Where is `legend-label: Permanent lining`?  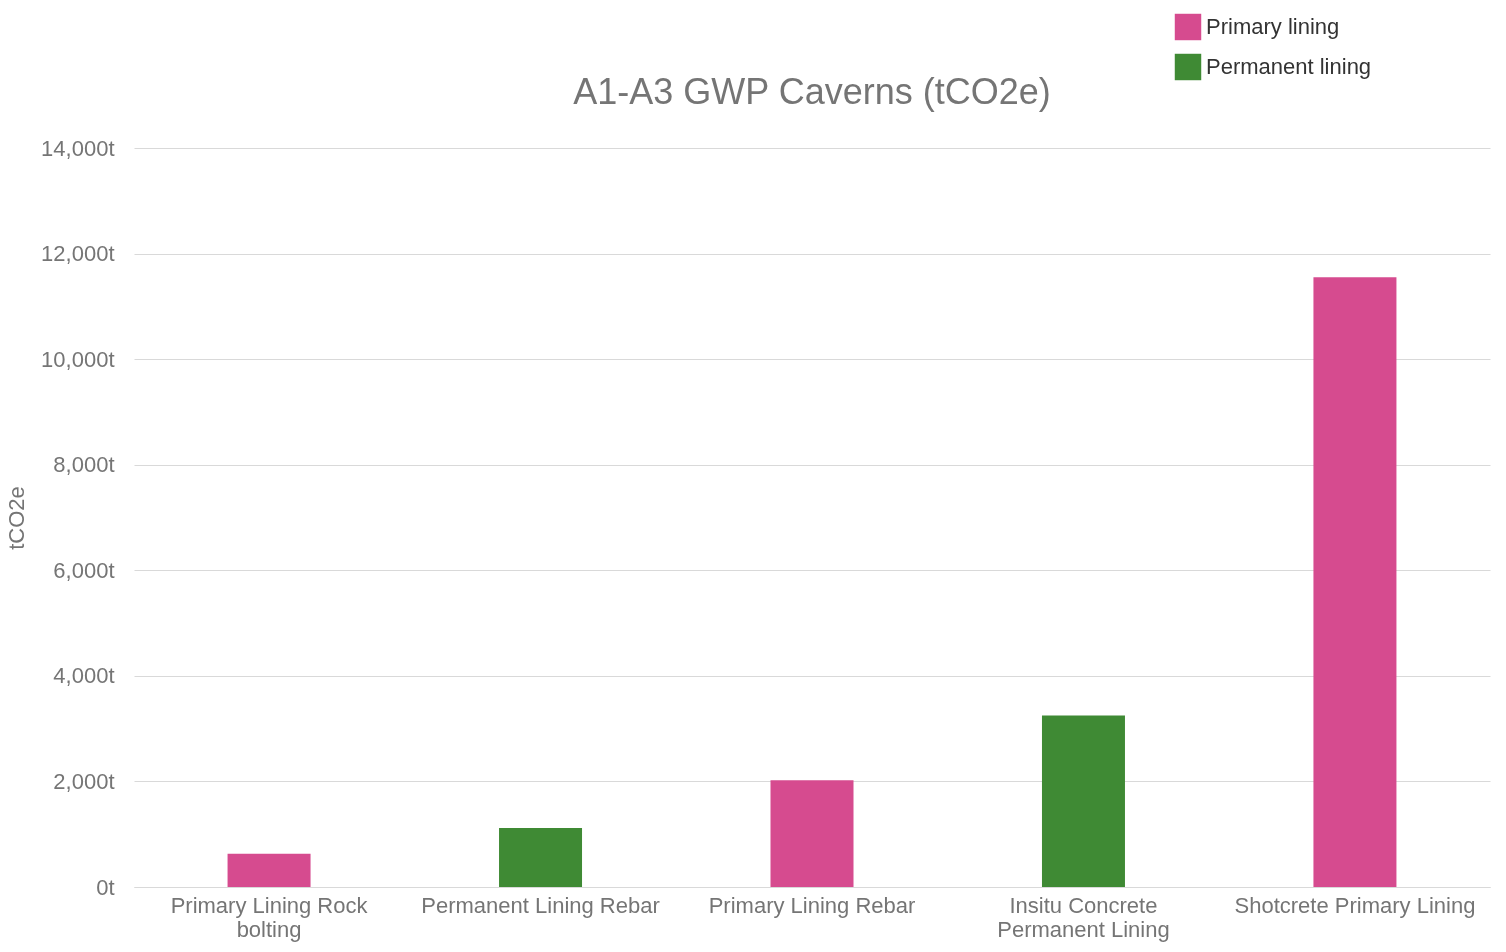 legend-label: Permanent lining is located at coordinates (1289, 66).